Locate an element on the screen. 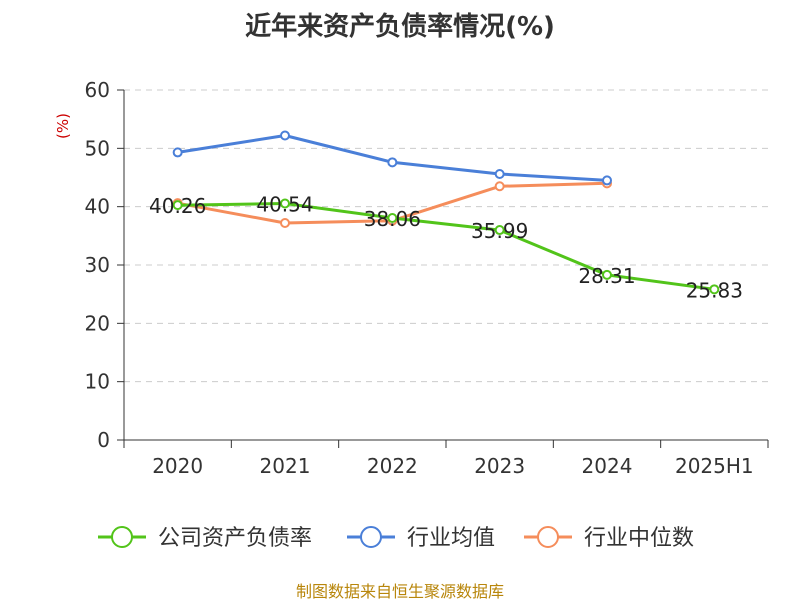  data-label: 38.06 is located at coordinates (392, 219).